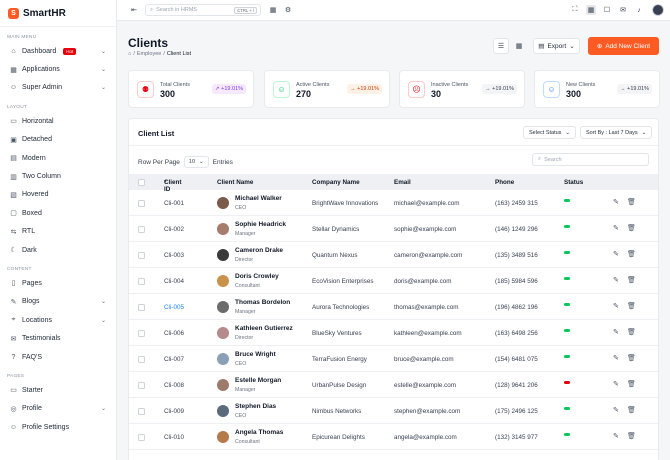 This screenshot has width=670, height=460. I want to click on sidebar-item-blogs: ✎ Blogs ⌄, so click(58, 302).